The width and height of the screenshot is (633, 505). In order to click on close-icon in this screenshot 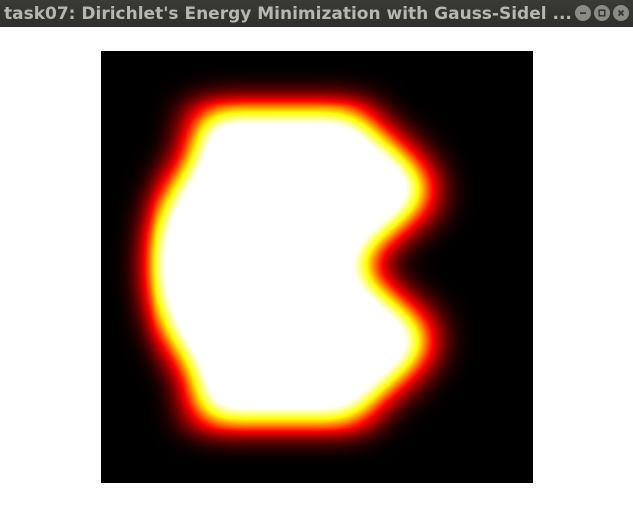, I will do `click(621, 13)`.